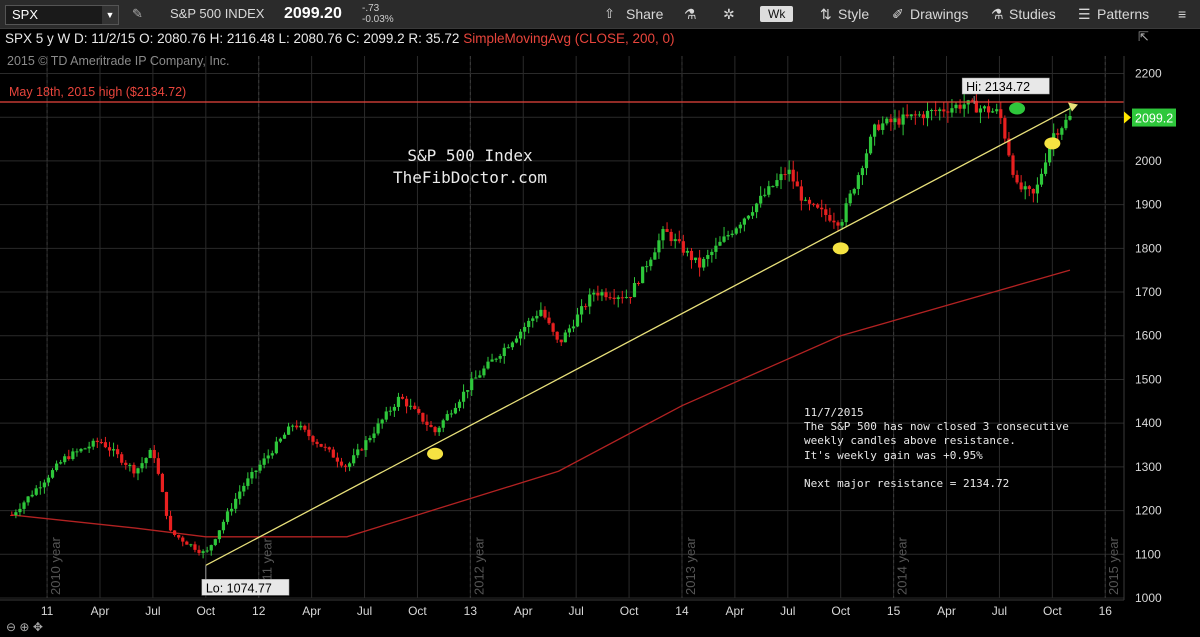 This screenshot has height=637, width=1200. What do you see at coordinates (936, 470) in the screenshot?
I see `note-line` at bounding box center [936, 470].